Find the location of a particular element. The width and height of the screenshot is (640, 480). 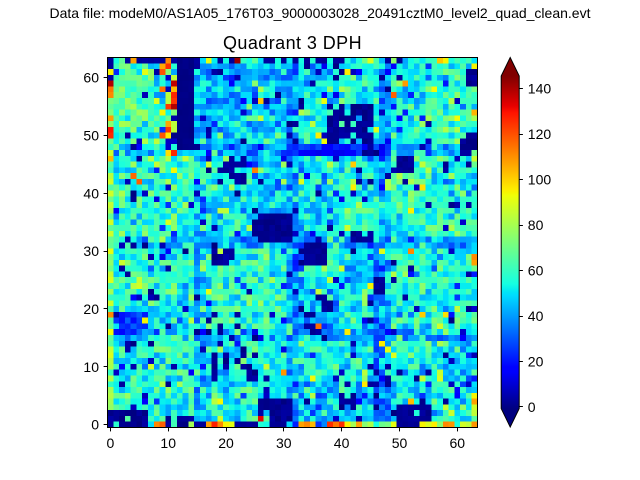

svg-text: Quadrant 3 DPH is located at coordinates (292, 43).